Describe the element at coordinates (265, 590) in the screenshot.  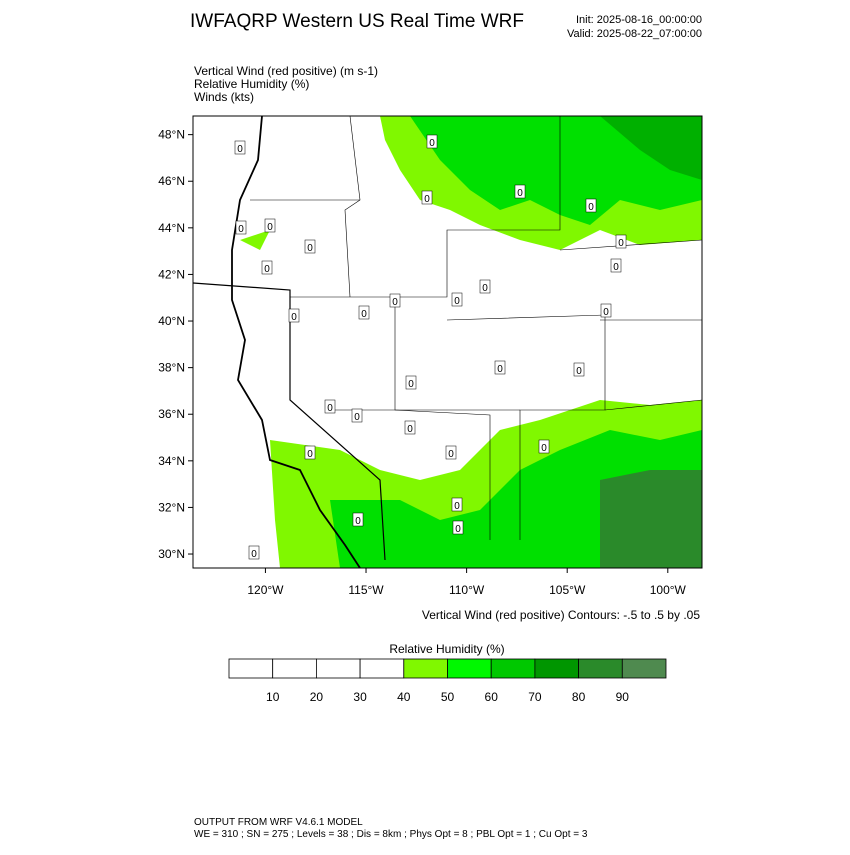
I see `lon-label: 120°W` at that location.